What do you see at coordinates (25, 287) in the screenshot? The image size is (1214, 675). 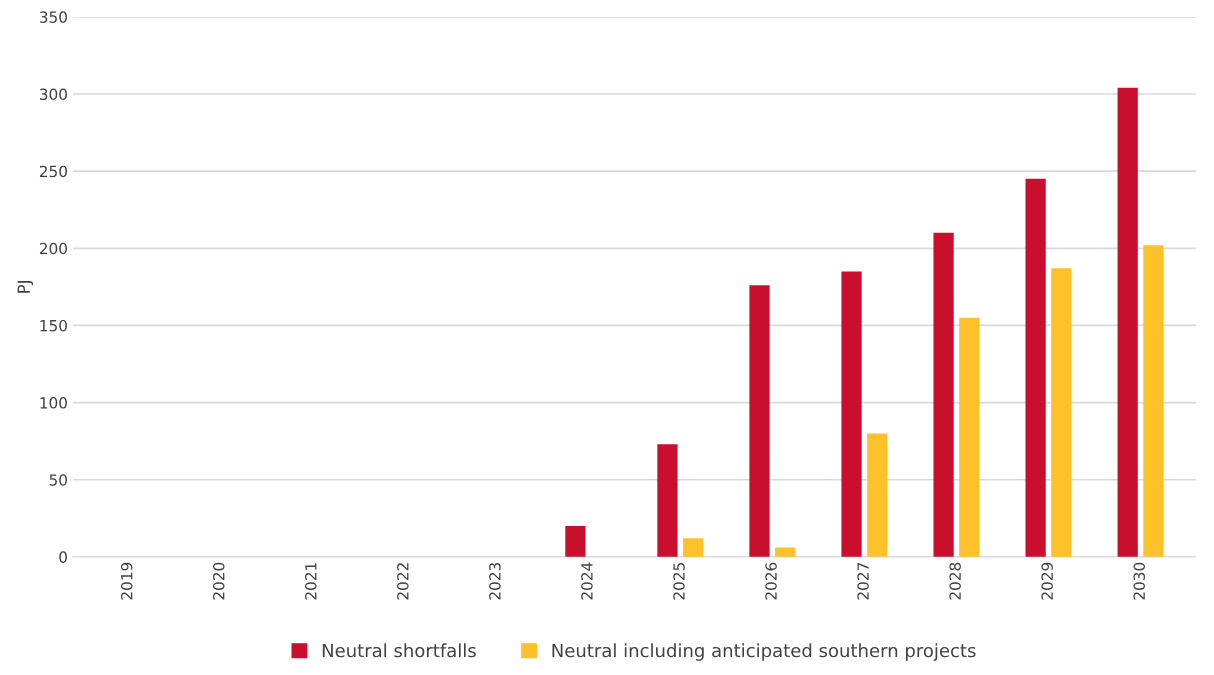 I see `y-axis-title: PJ` at bounding box center [25, 287].